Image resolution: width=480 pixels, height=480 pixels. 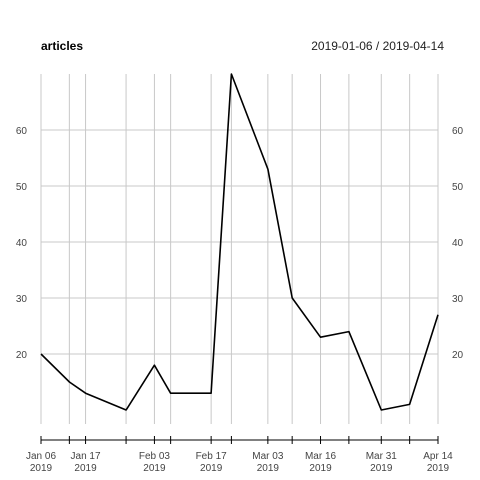 What do you see at coordinates (382, 456) in the screenshot?
I see `x-tick-label: Mar 31` at bounding box center [382, 456].